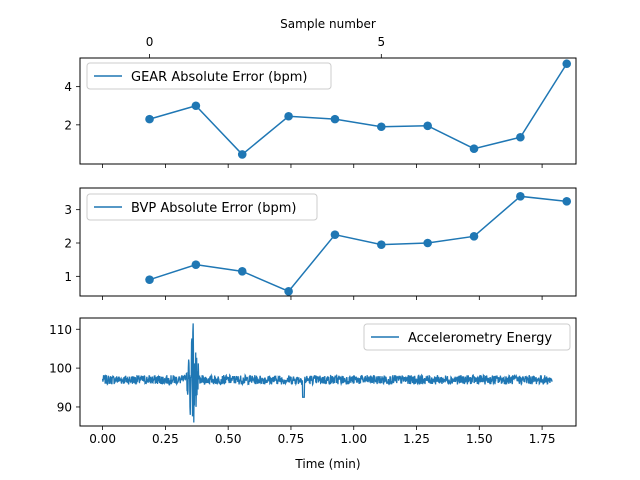  Describe the element at coordinates (381, 42) in the screenshot. I see `top-x-tick-label: 5` at that location.